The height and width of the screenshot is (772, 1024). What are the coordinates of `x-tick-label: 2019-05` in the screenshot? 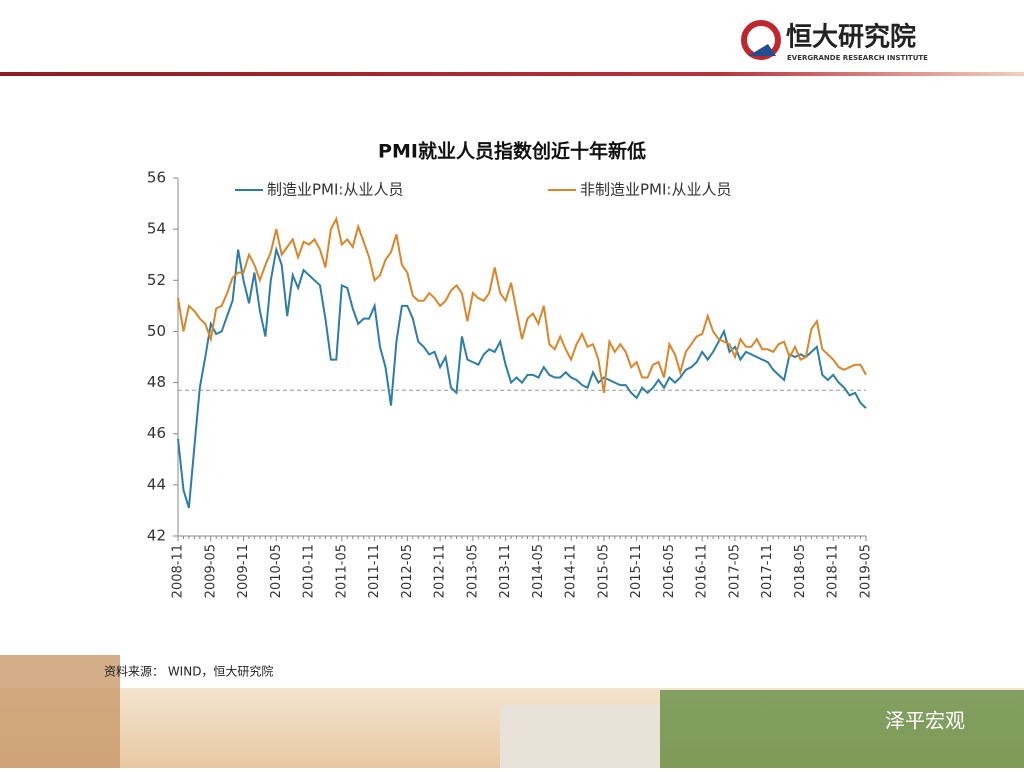 It's located at (866, 571).